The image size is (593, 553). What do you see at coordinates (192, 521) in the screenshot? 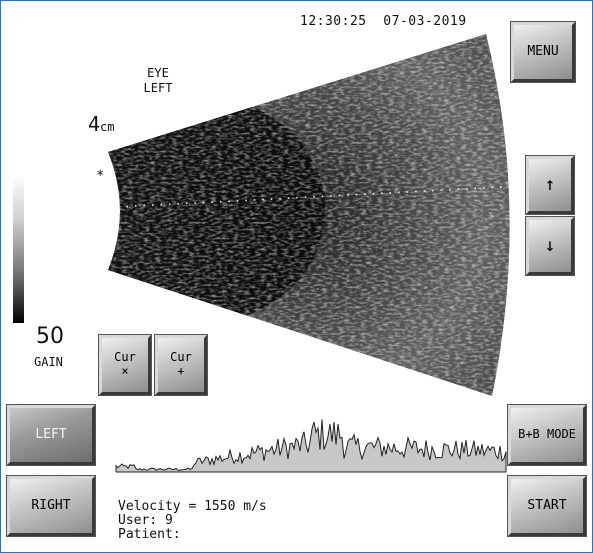
I see `info-panel: Velocity = 1550 m/s User: 9 Patient:` at bounding box center [192, 521].